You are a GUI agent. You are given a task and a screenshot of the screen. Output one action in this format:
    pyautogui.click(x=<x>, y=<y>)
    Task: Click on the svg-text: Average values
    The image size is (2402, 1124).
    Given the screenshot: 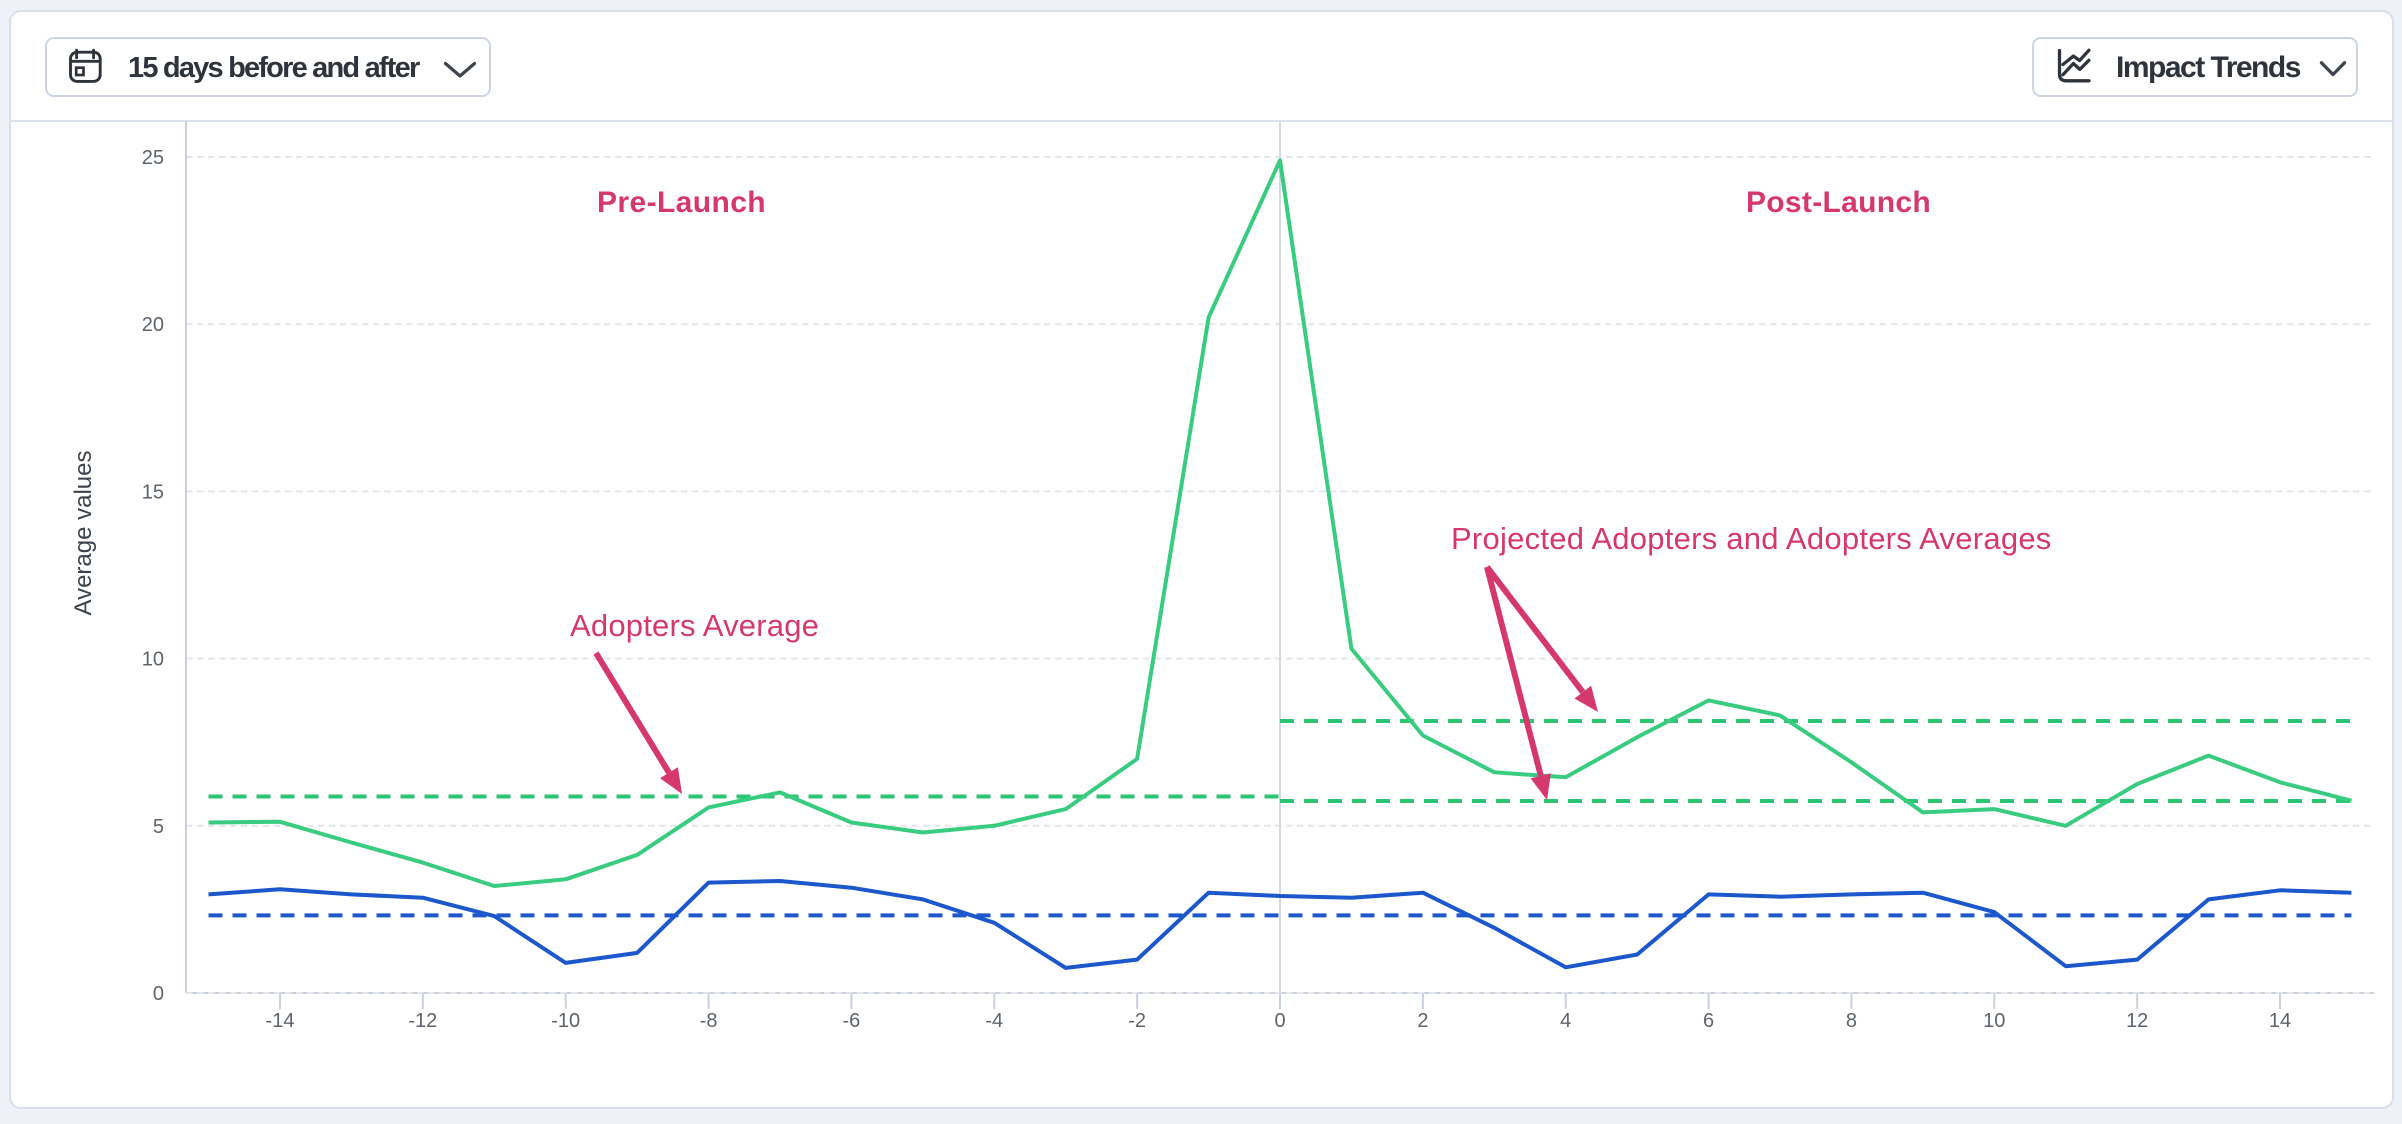 What is the action you would take?
    pyautogui.click(x=83, y=533)
    